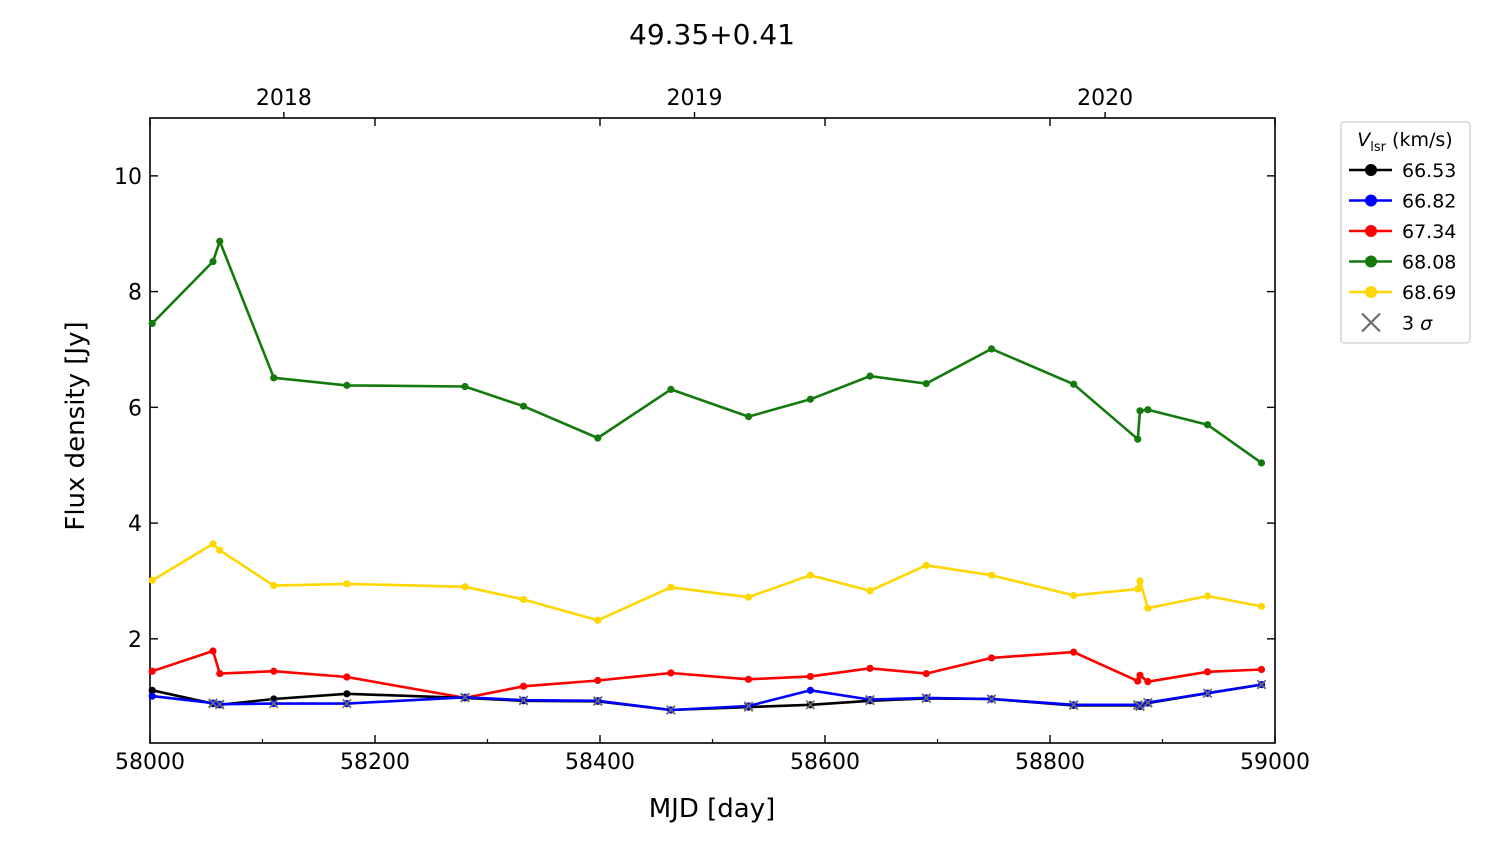  What do you see at coordinates (600, 762) in the screenshot?
I see `x-tick-label: 58400` at bounding box center [600, 762].